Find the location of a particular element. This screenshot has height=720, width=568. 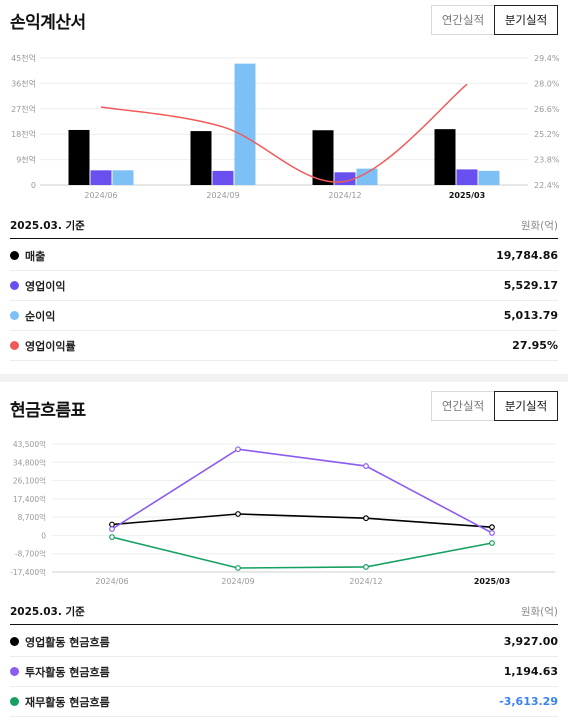

income-unit: 원화(억) is located at coordinates (539, 226).